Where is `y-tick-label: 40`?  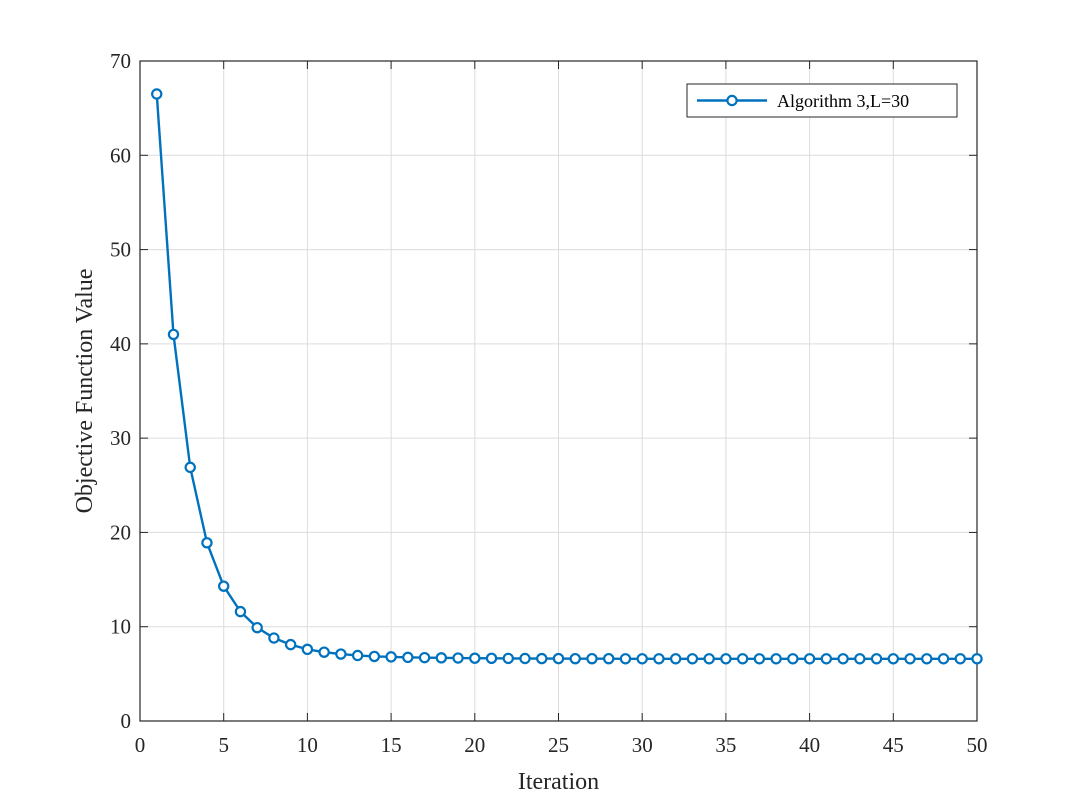
y-tick-label: 40 is located at coordinates (120, 344).